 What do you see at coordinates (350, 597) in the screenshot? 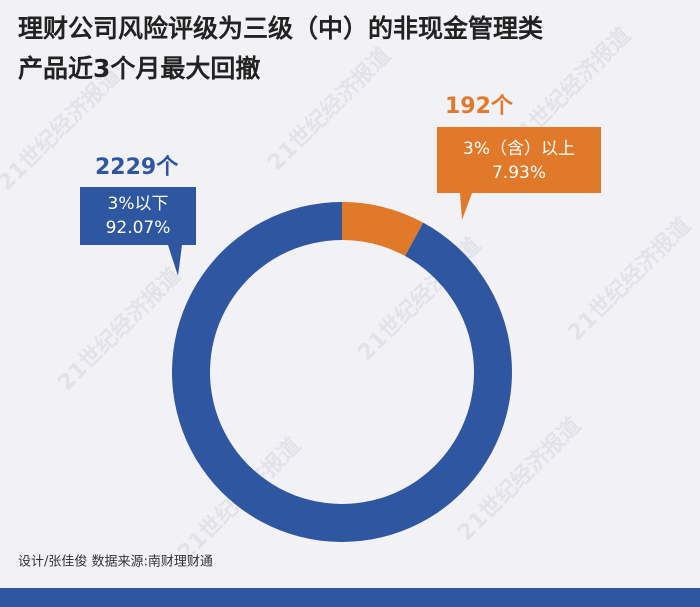
I see `bottom-bar` at bounding box center [350, 597].